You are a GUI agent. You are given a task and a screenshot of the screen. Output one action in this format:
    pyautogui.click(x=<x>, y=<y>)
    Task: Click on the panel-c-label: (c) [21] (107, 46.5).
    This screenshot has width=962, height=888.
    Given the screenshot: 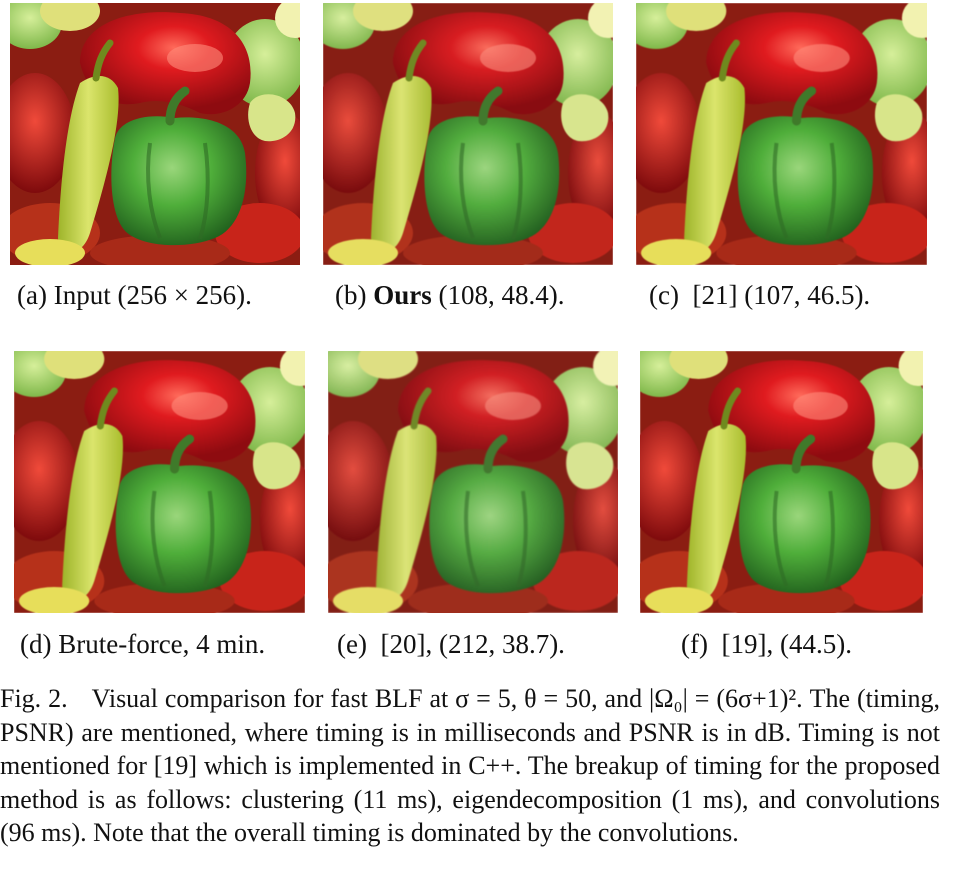 What is the action you would take?
    pyautogui.click(x=760, y=295)
    